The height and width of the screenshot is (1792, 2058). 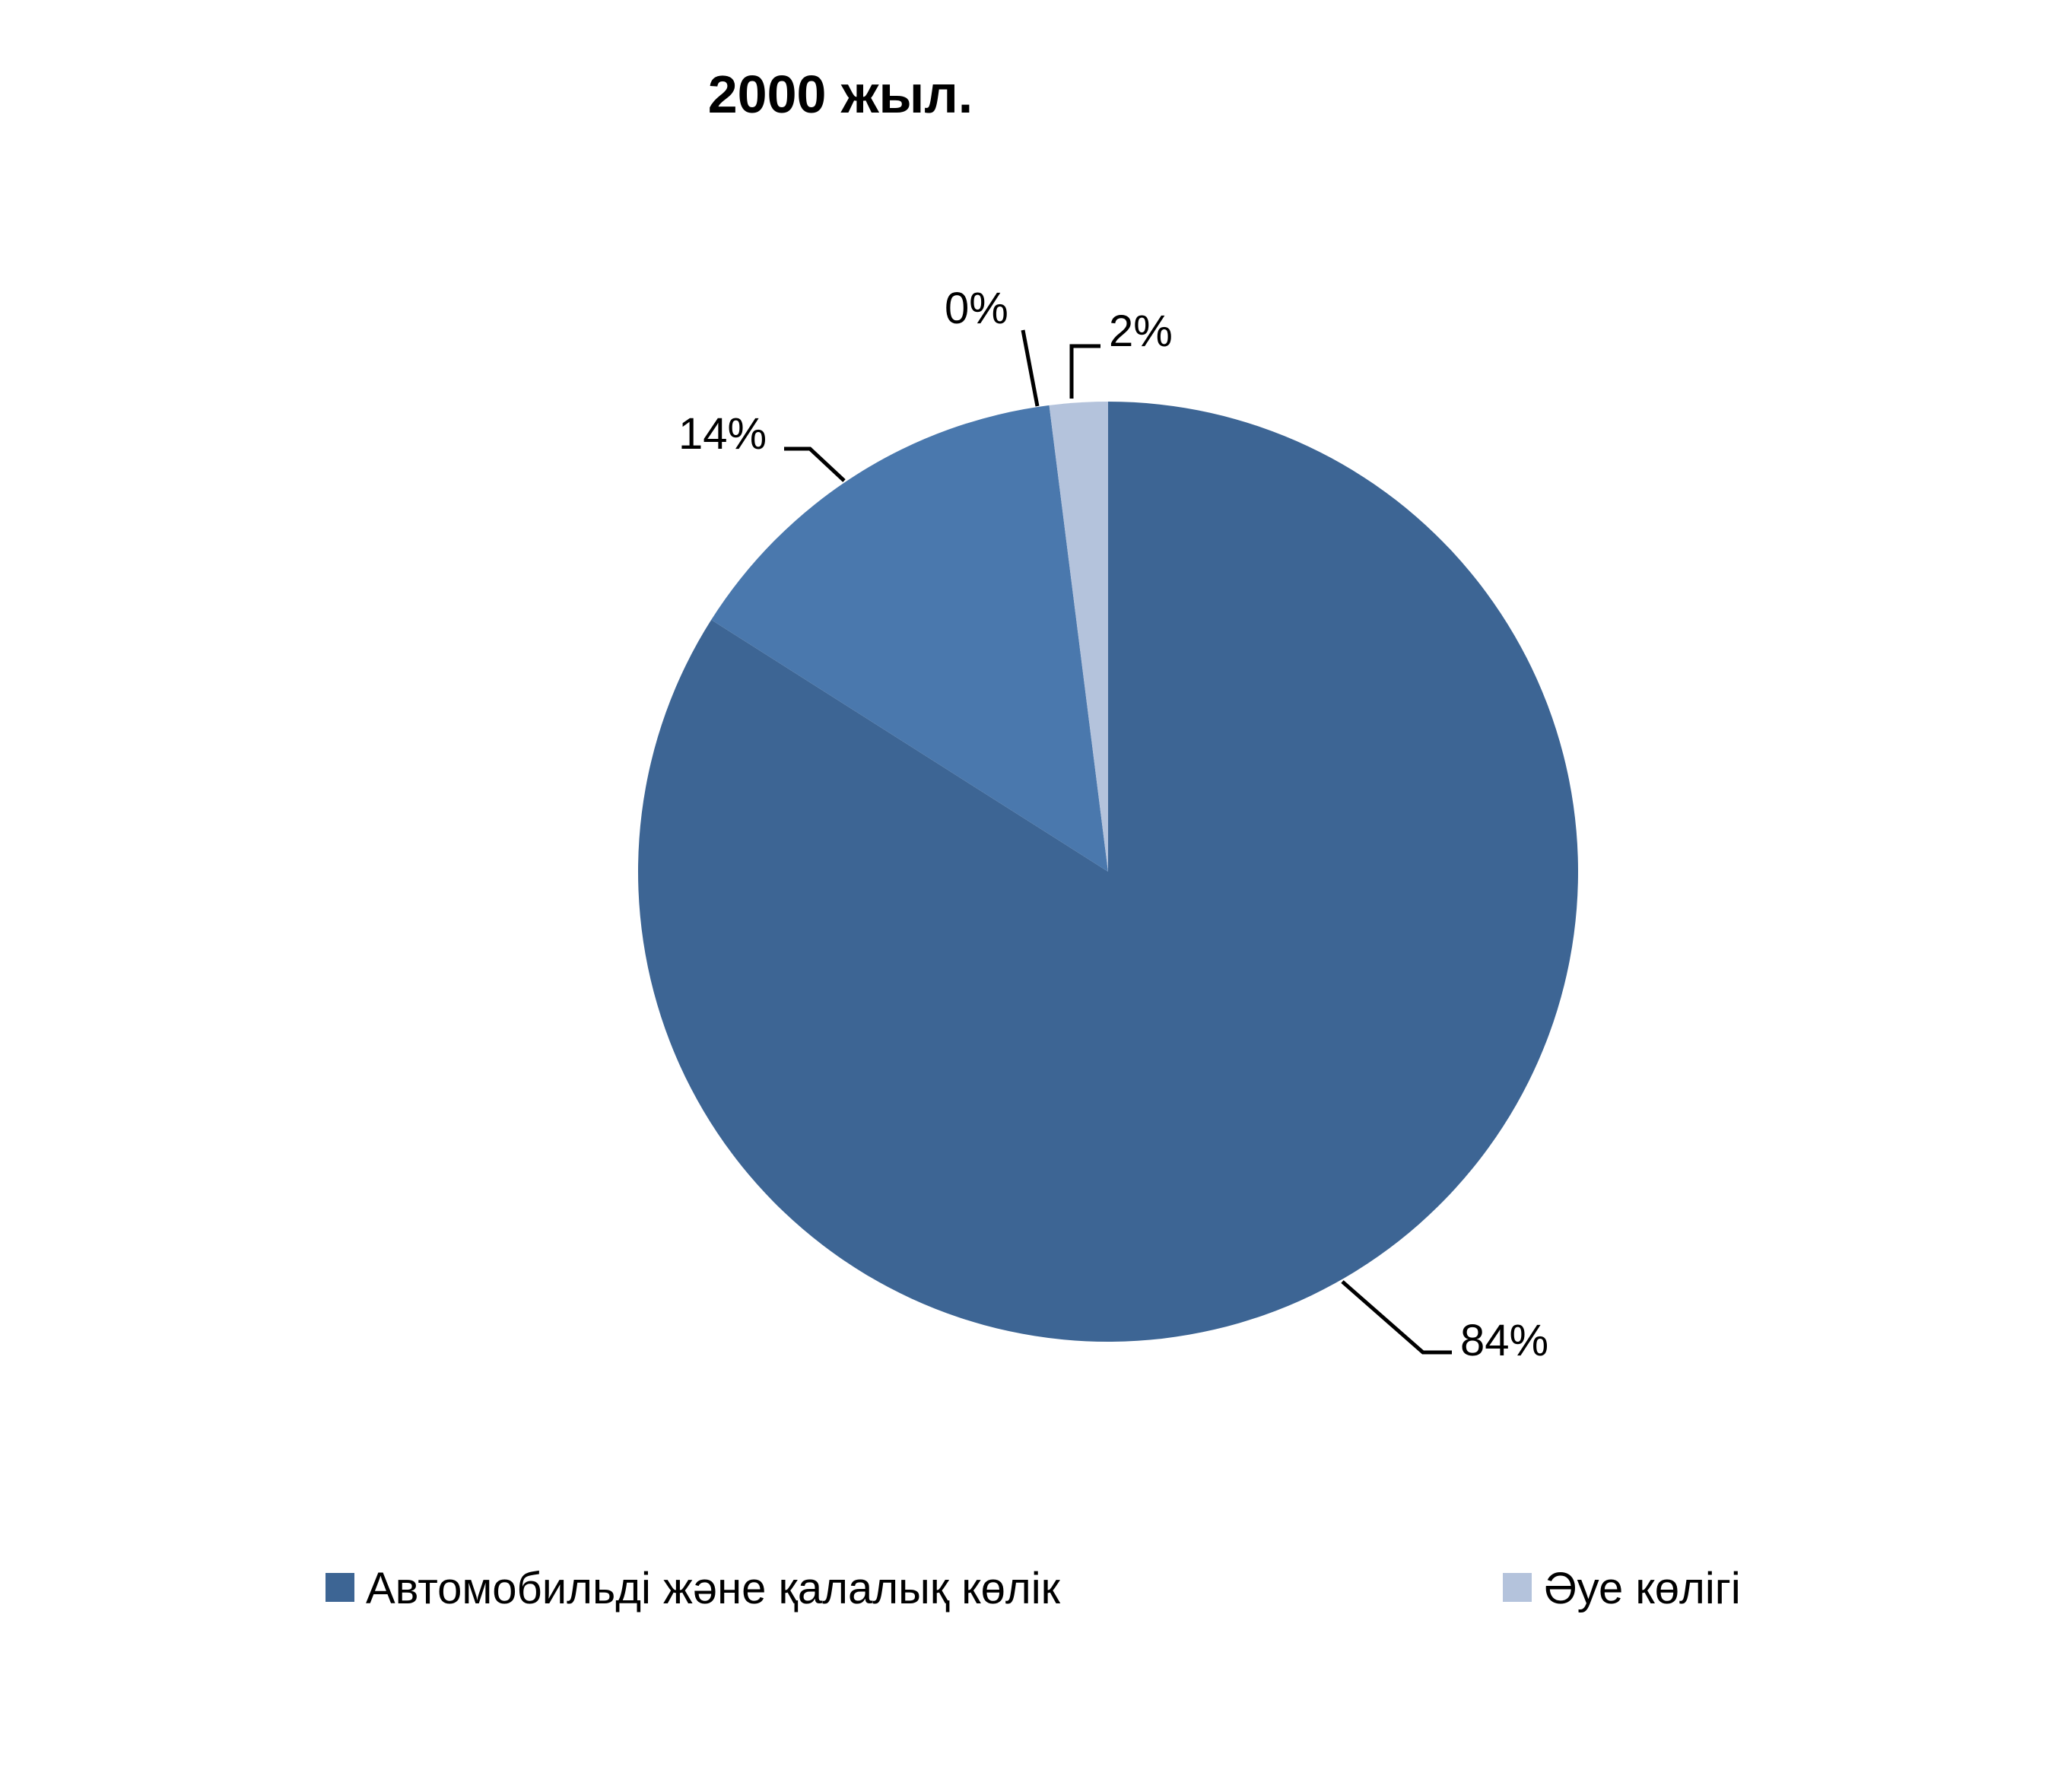 What do you see at coordinates (976, 308) in the screenshot?
I see `data-label-2: 0%` at bounding box center [976, 308].